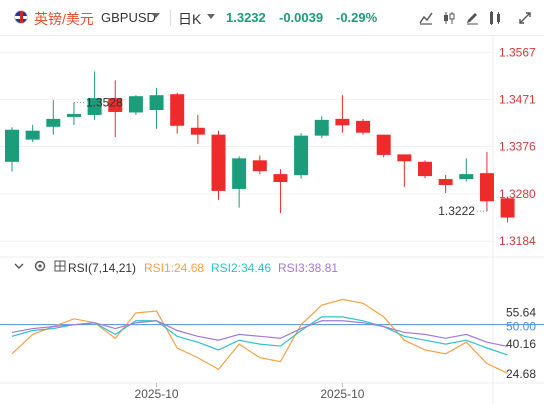  What do you see at coordinates (128, 17) in the screenshot?
I see `symbol-selector: GBPUSD` at bounding box center [128, 17].